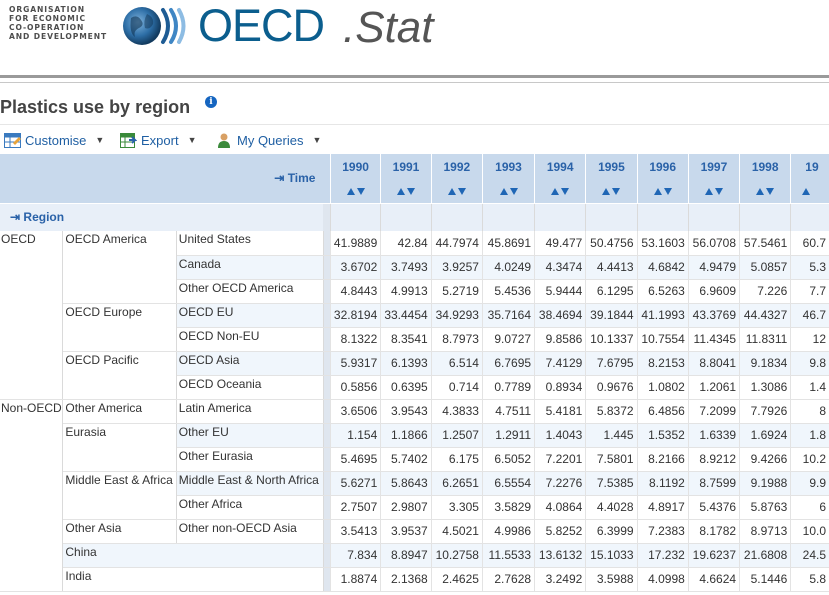 This screenshot has height=595, width=829. Describe the element at coordinates (713, 435) in the screenshot. I see `value-cell: 1.6339` at that location.